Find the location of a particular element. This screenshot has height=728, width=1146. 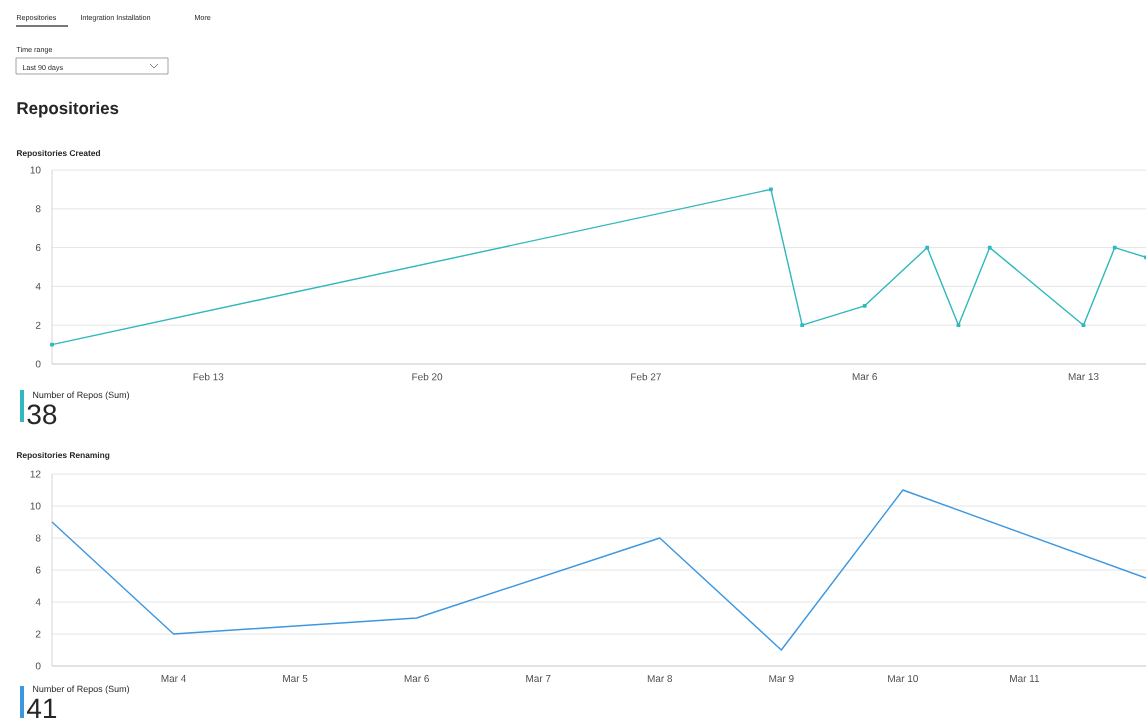

text: 41 is located at coordinates (42, 708).